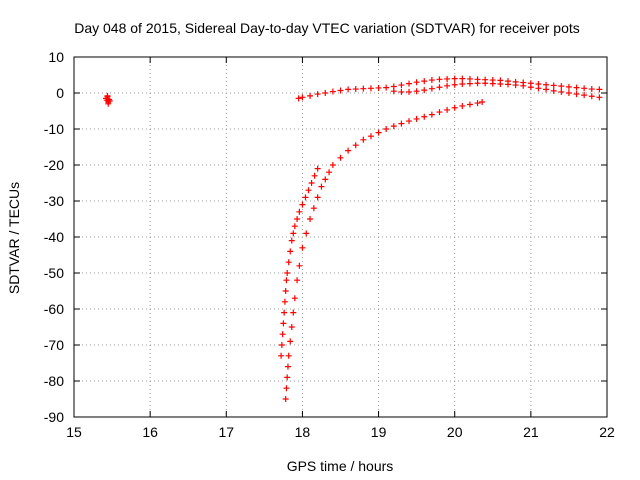  What do you see at coordinates (54, 309) in the screenshot?
I see `y-tick-label: -60` at bounding box center [54, 309].